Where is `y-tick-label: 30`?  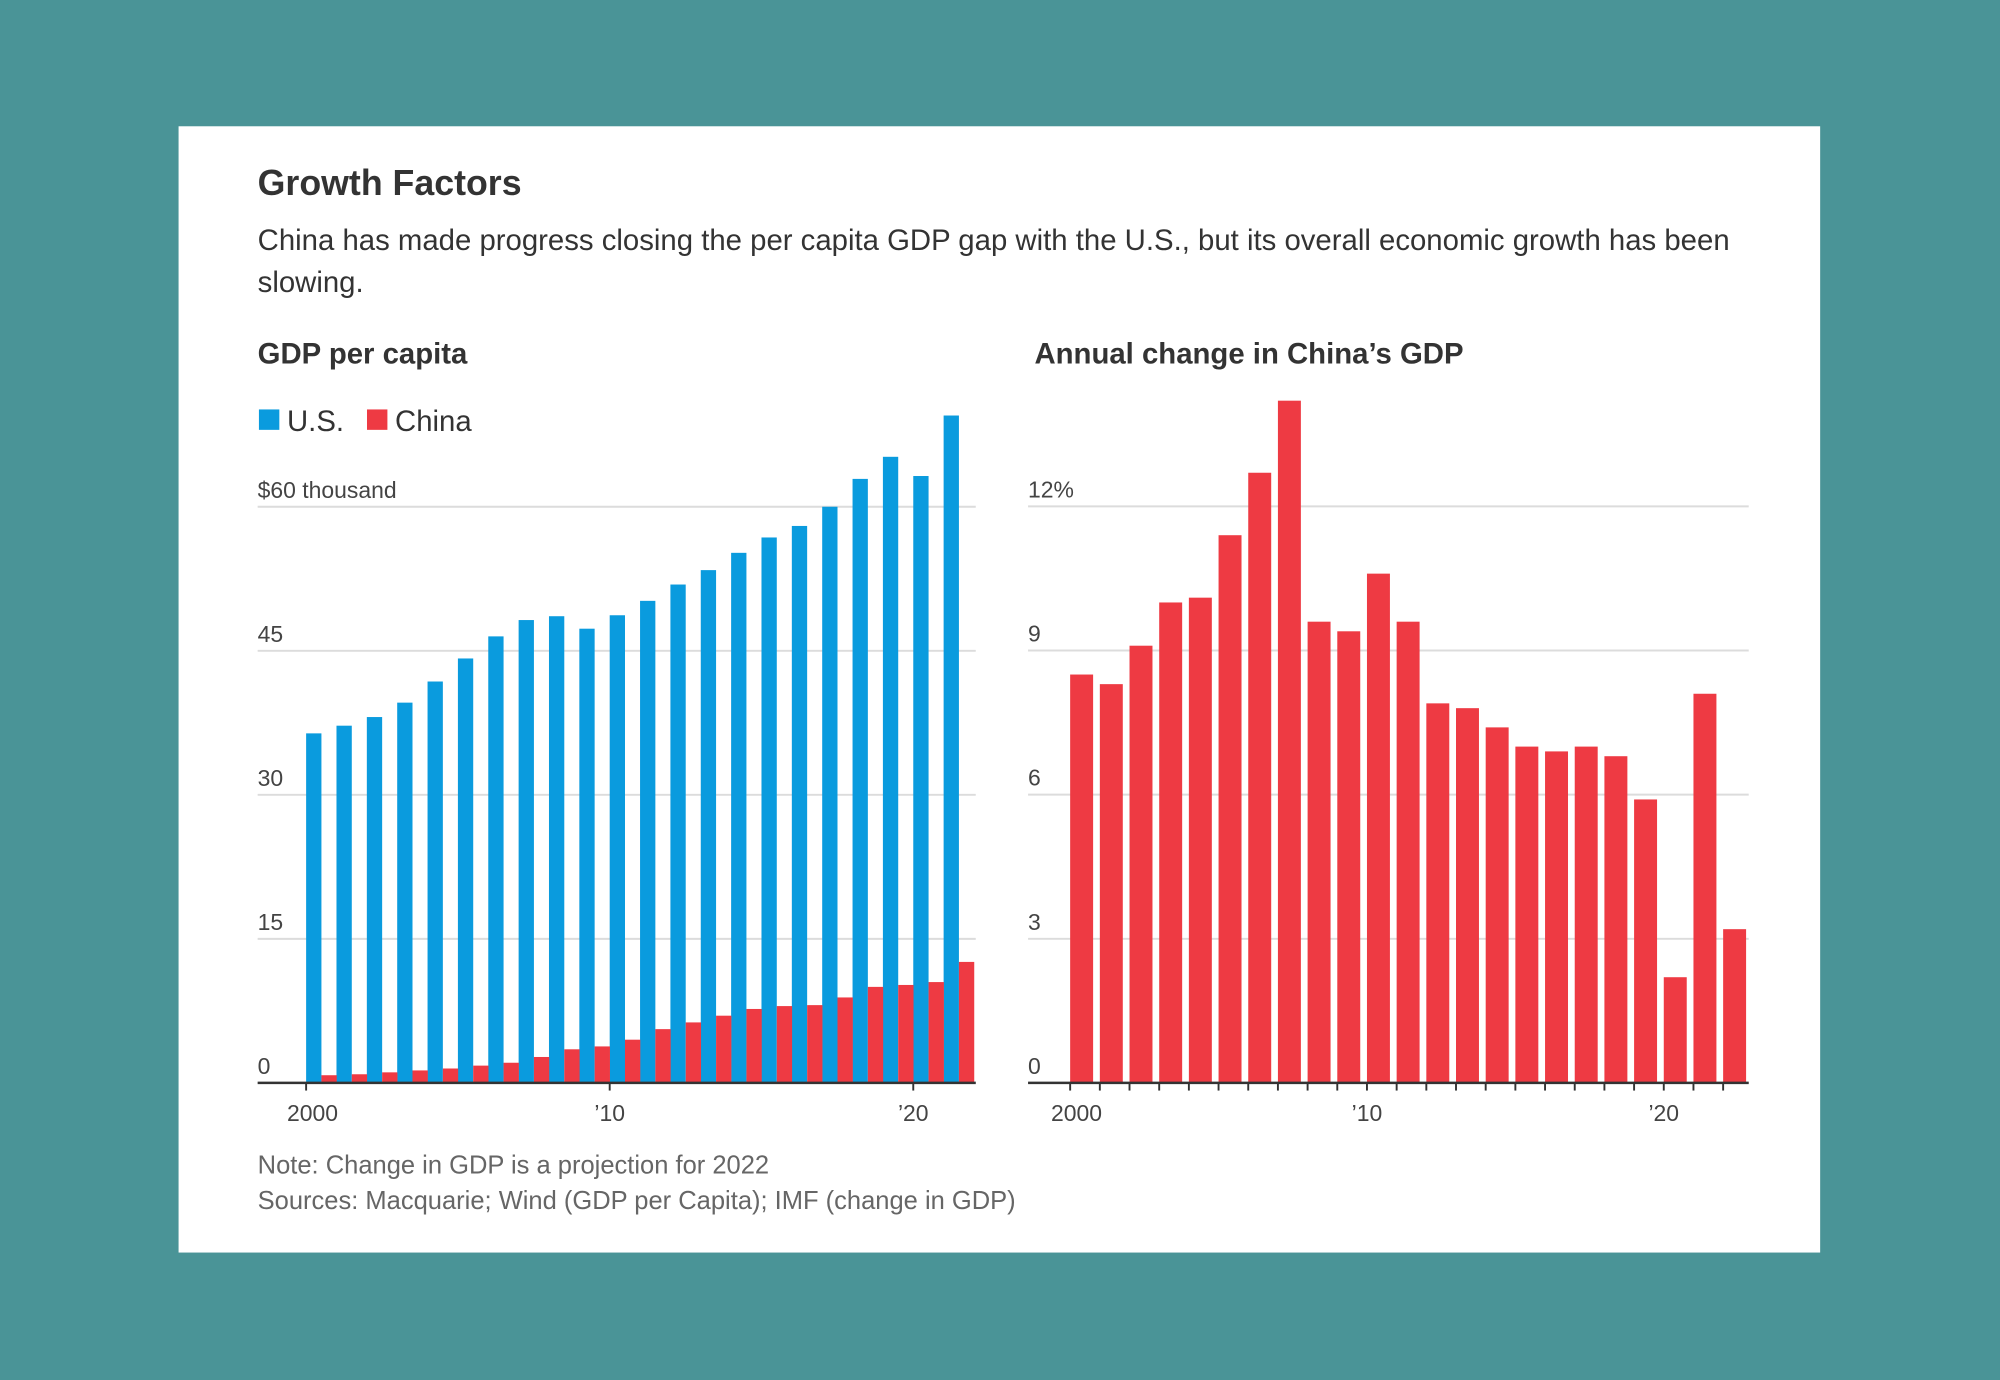
y-tick-label: 30 is located at coordinates (271, 778).